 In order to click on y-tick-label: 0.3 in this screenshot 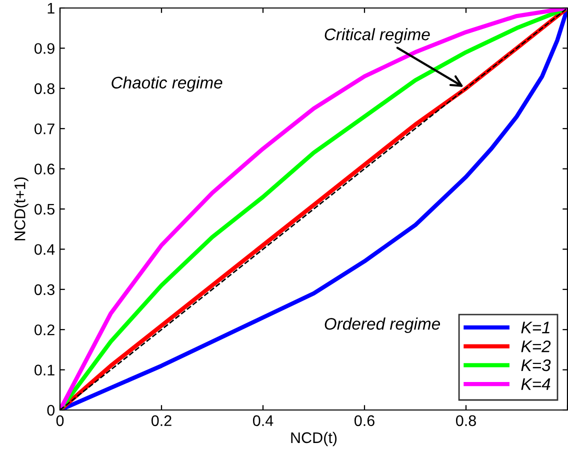, I will do `click(44, 290)`.